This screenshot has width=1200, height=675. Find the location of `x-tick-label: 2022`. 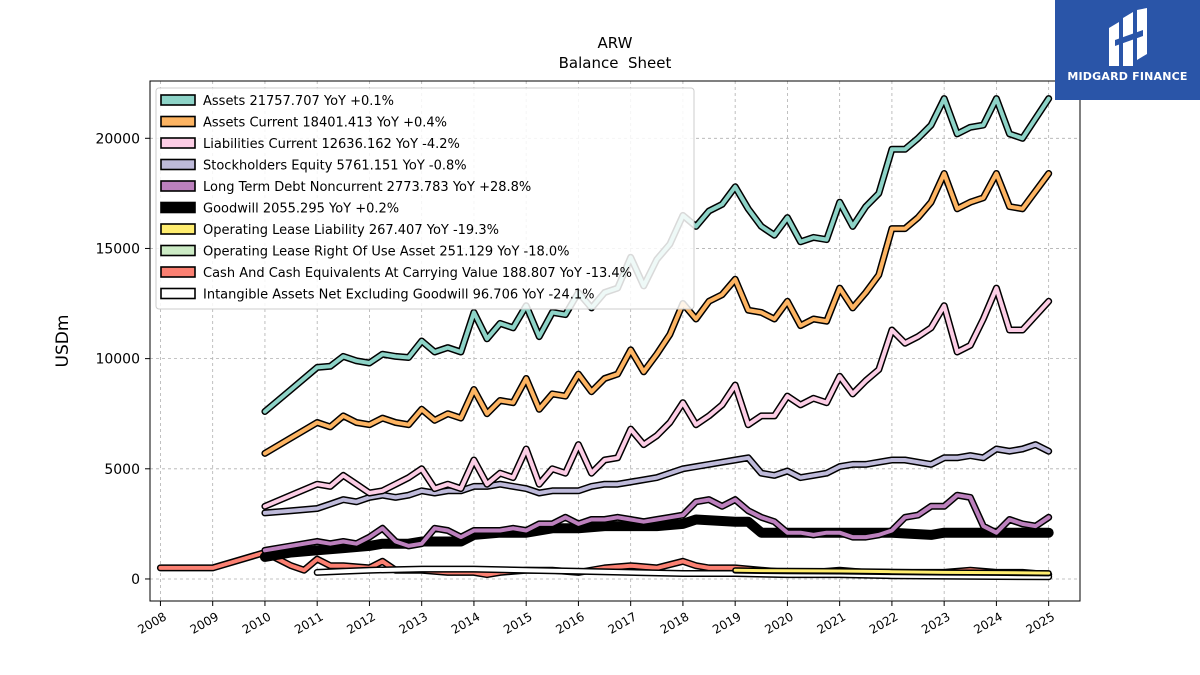

x-tick-label: 2022 is located at coordinates (883, 622).